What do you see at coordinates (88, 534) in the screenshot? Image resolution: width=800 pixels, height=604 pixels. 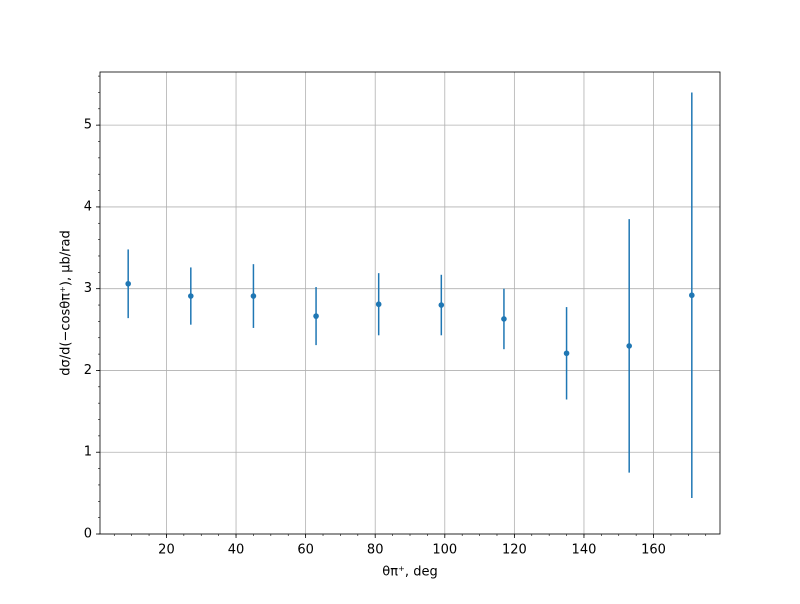 I see `y-tick-label: 0` at bounding box center [88, 534].